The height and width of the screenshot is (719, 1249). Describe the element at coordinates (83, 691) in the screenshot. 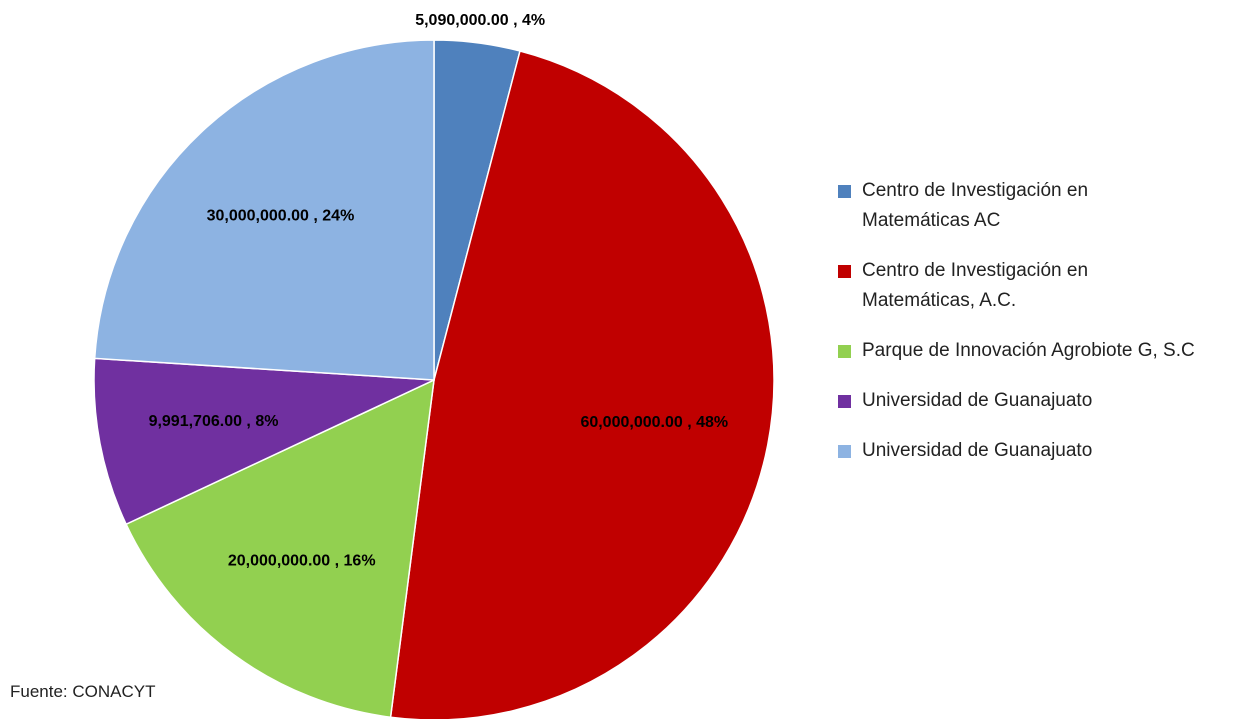

I see `source-note: Fuente: CONACYT` at that location.